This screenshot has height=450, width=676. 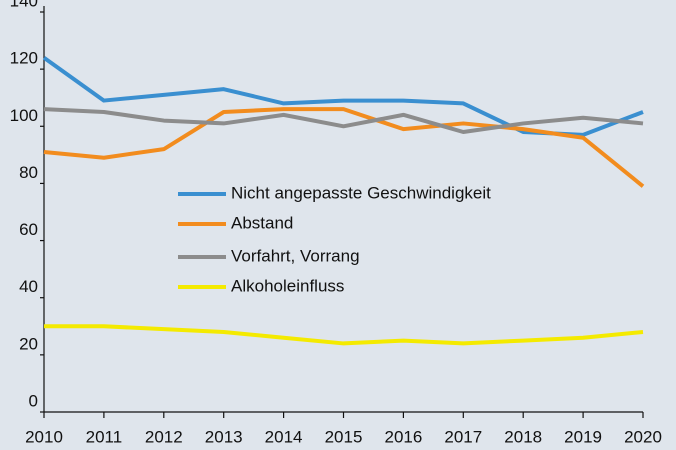 What do you see at coordinates (104, 436) in the screenshot?
I see `x-tick-label: 2011` at bounding box center [104, 436].